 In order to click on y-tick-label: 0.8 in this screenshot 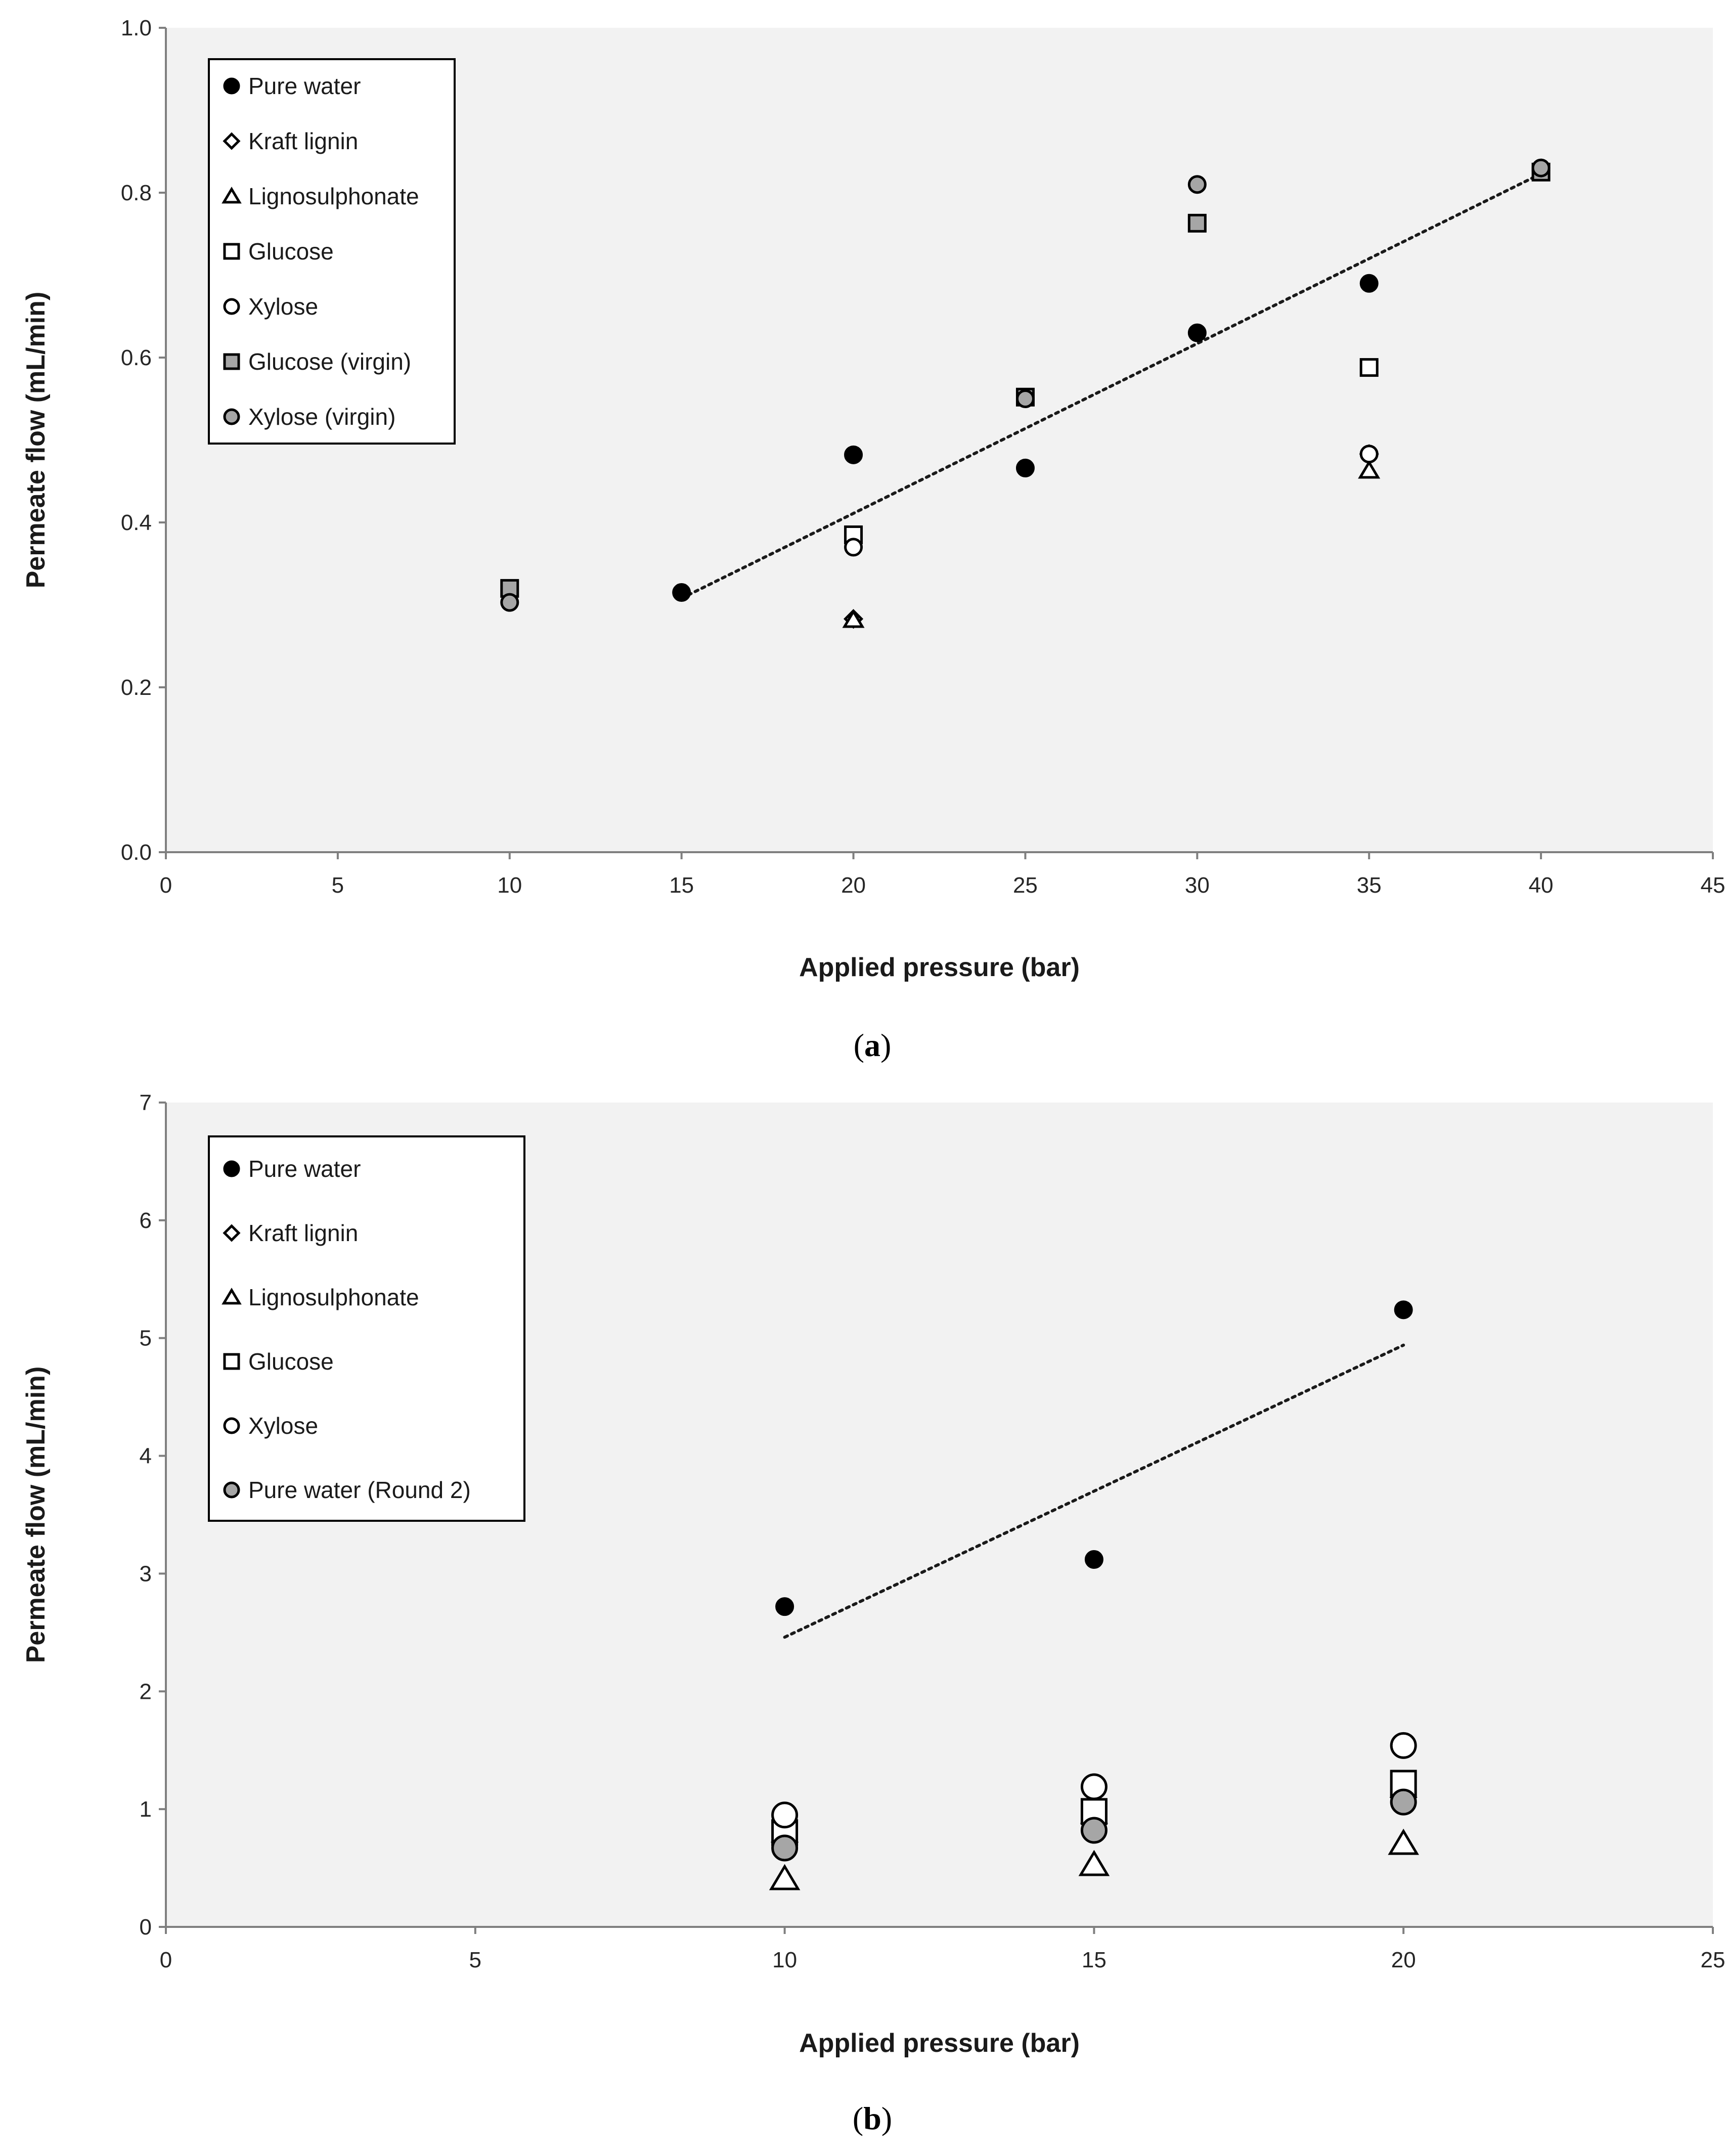, I will do `click(136, 193)`.